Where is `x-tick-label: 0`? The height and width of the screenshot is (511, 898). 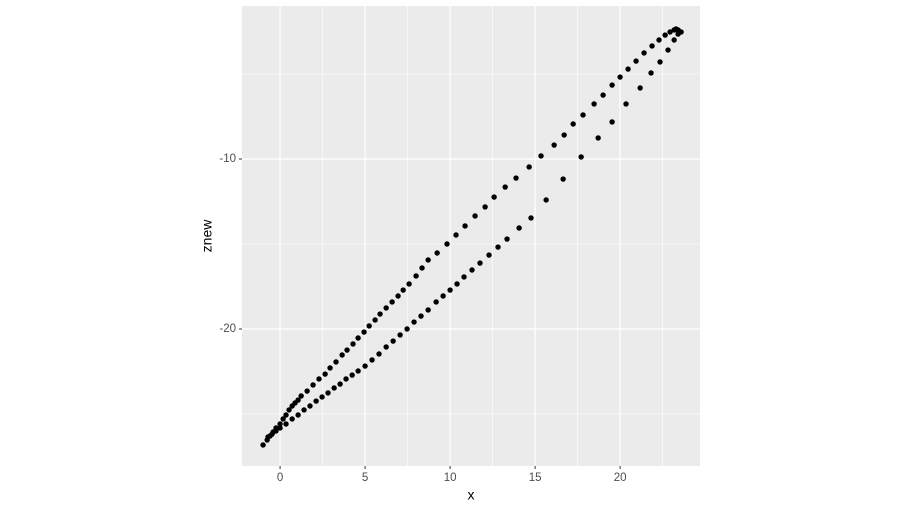
x-tick-label: 0 is located at coordinates (280, 478).